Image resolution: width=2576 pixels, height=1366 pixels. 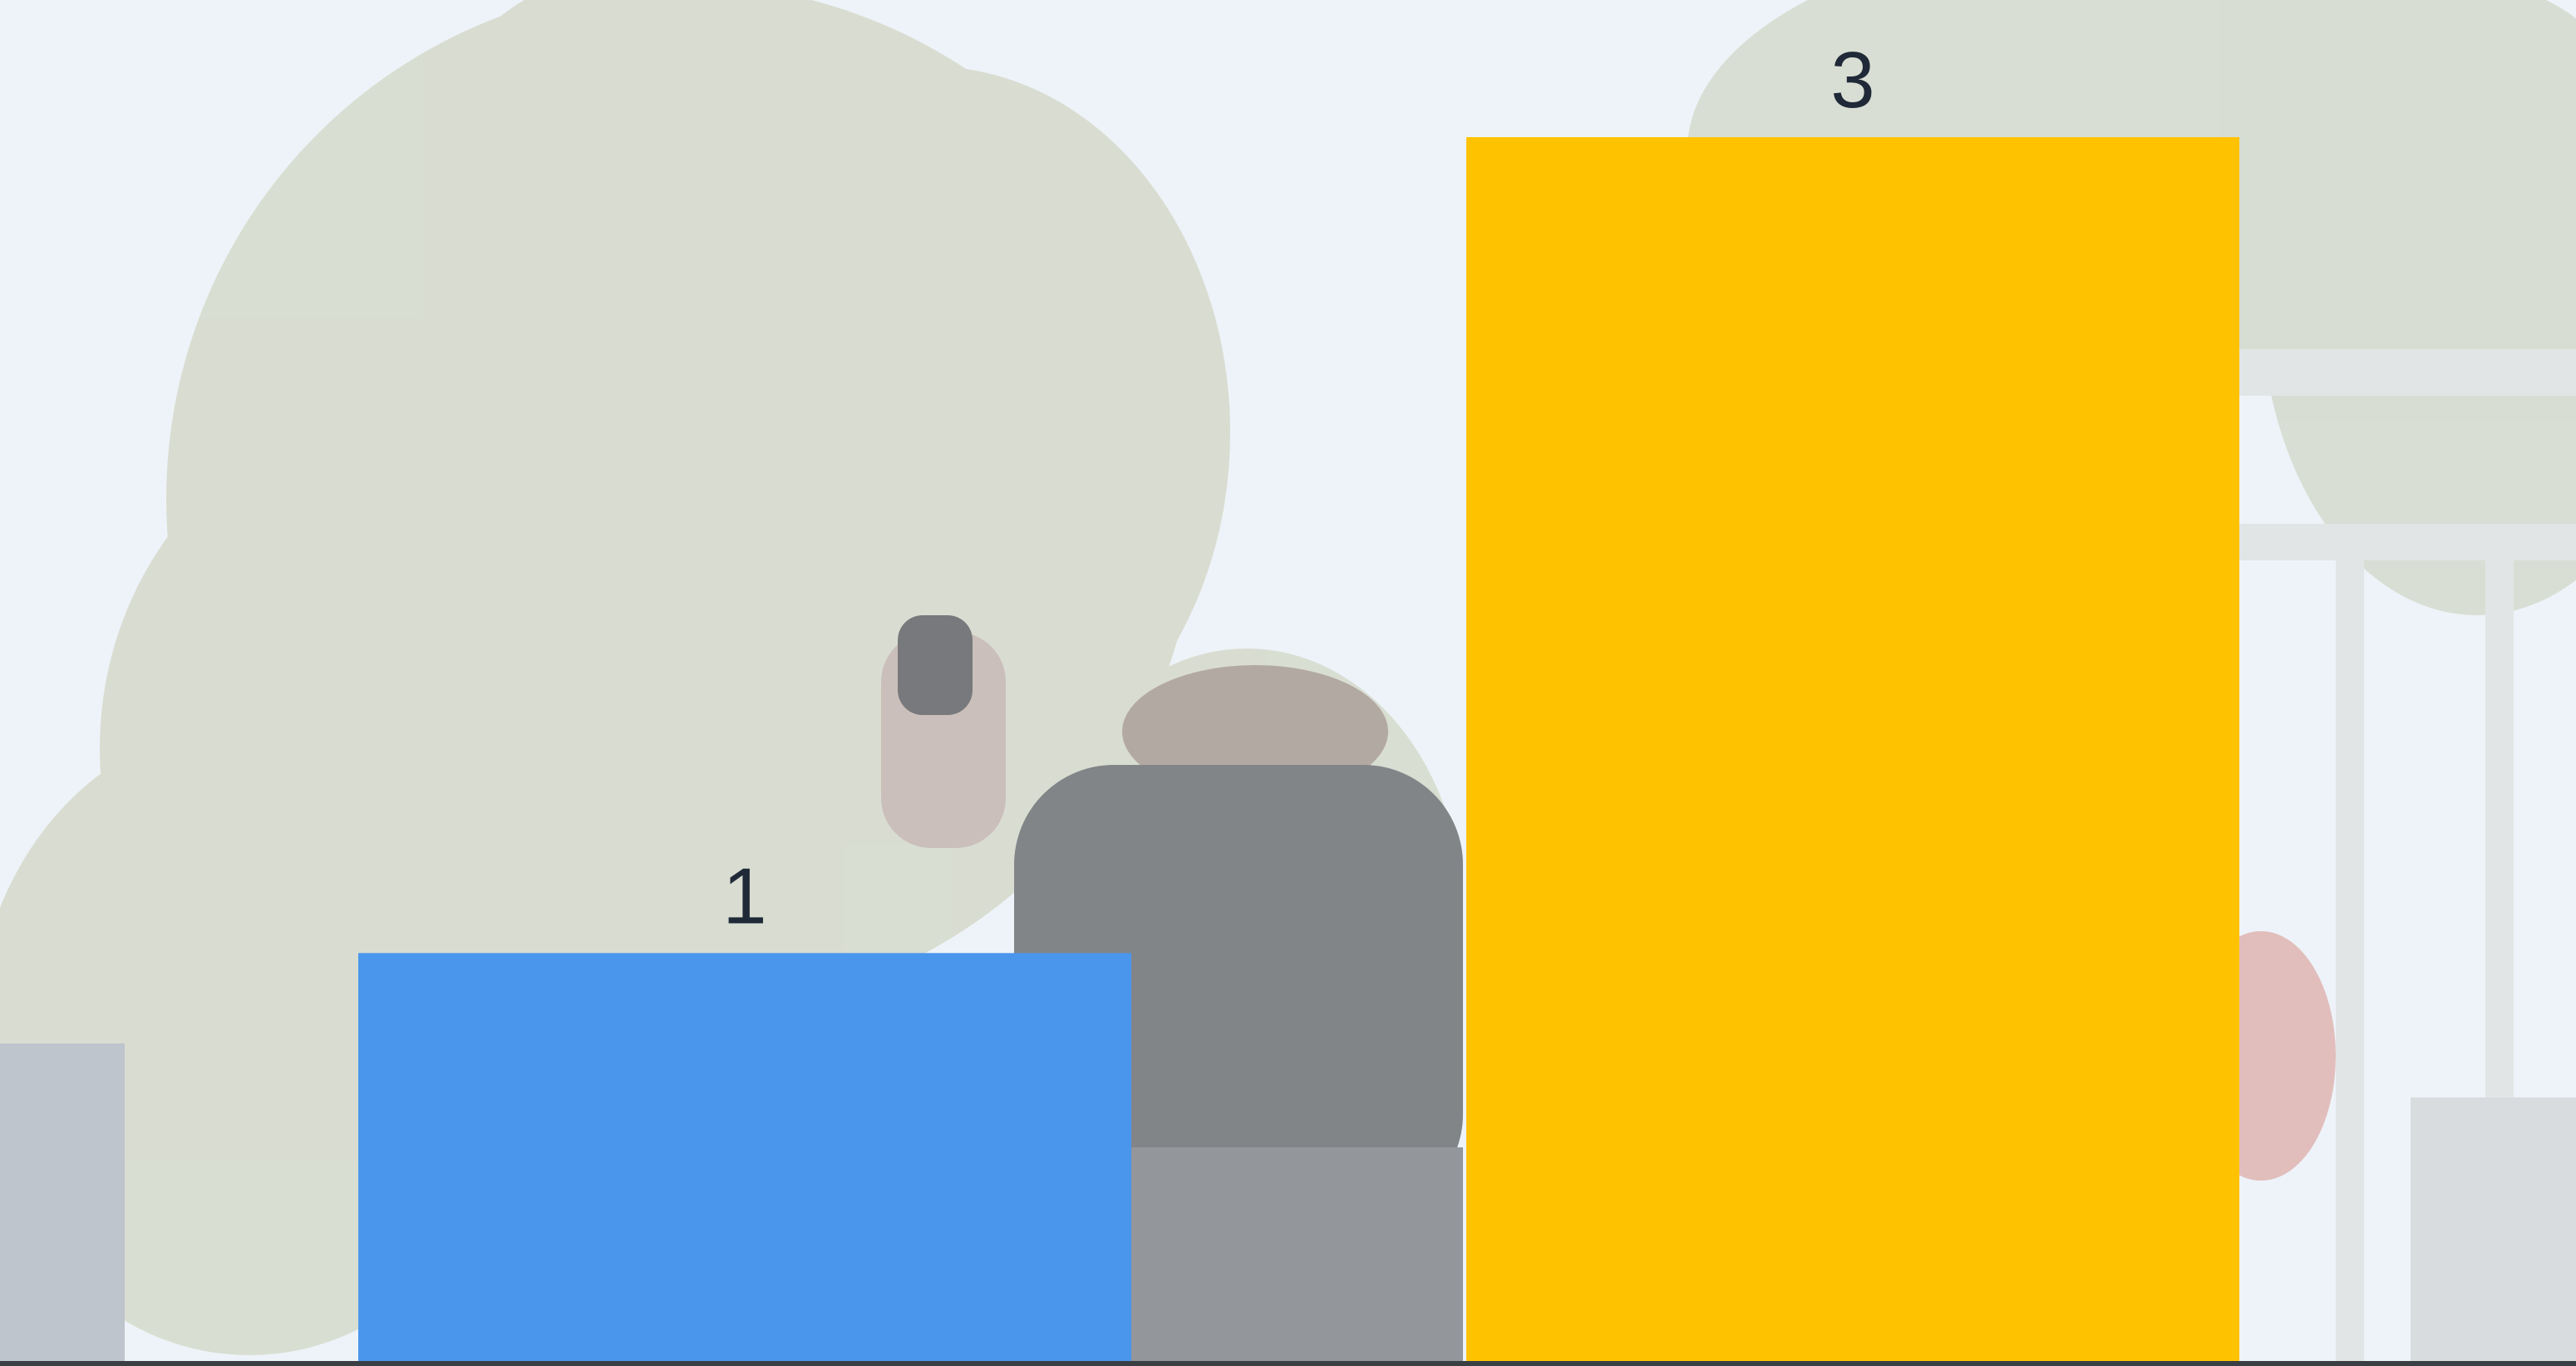 What do you see at coordinates (1852, 80) in the screenshot?
I see `data-label-2: 3` at bounding box center [1852, 80].